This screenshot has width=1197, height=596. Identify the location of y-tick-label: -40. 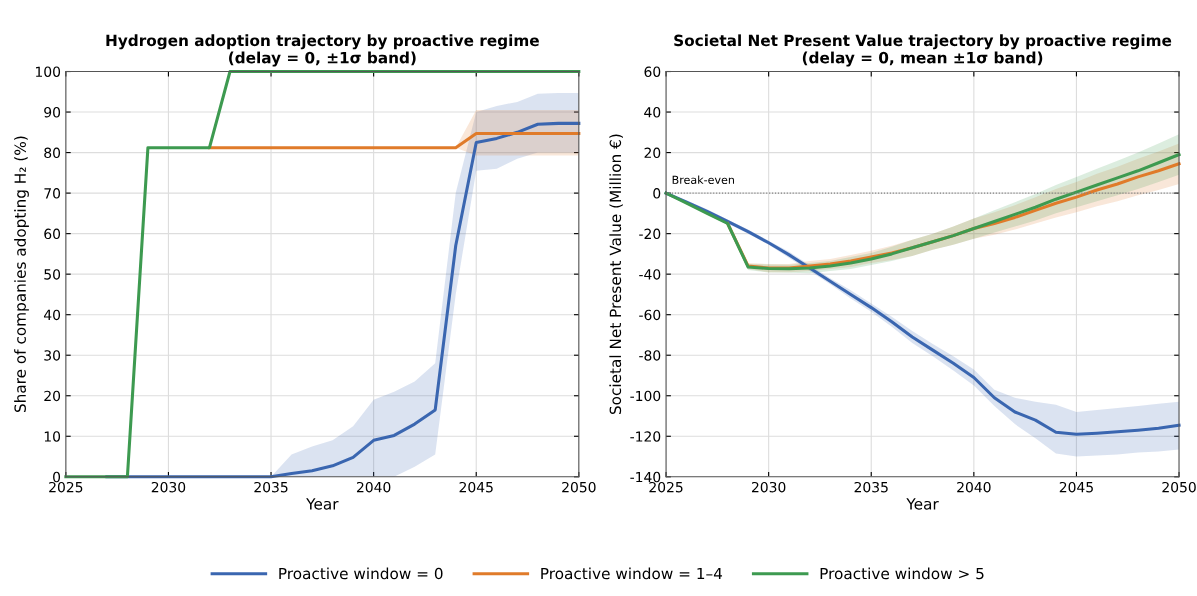
(650, 274).